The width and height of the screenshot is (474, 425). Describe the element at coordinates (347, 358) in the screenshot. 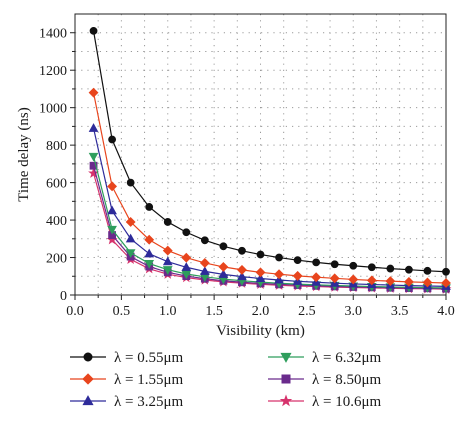

I see `legend-label: λ = 6.32μm` at that location.